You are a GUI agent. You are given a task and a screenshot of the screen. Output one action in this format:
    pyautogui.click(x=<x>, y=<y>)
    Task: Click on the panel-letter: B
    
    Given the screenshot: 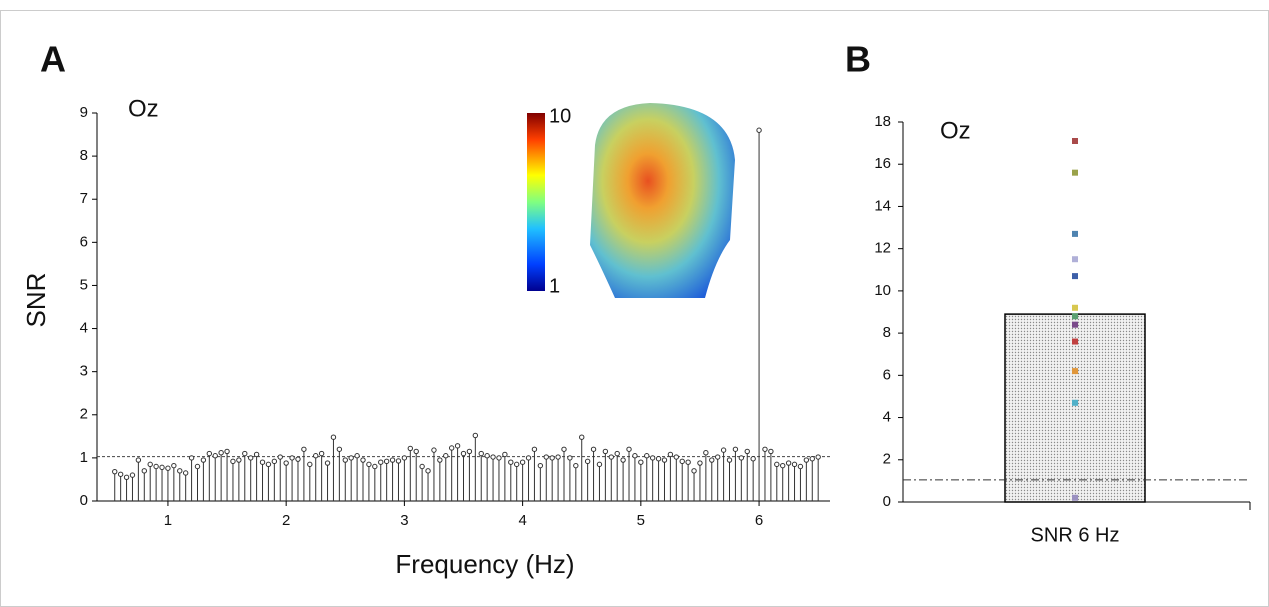 What is the action you would take?
    pyautogui.click(x=858, y=59)
    